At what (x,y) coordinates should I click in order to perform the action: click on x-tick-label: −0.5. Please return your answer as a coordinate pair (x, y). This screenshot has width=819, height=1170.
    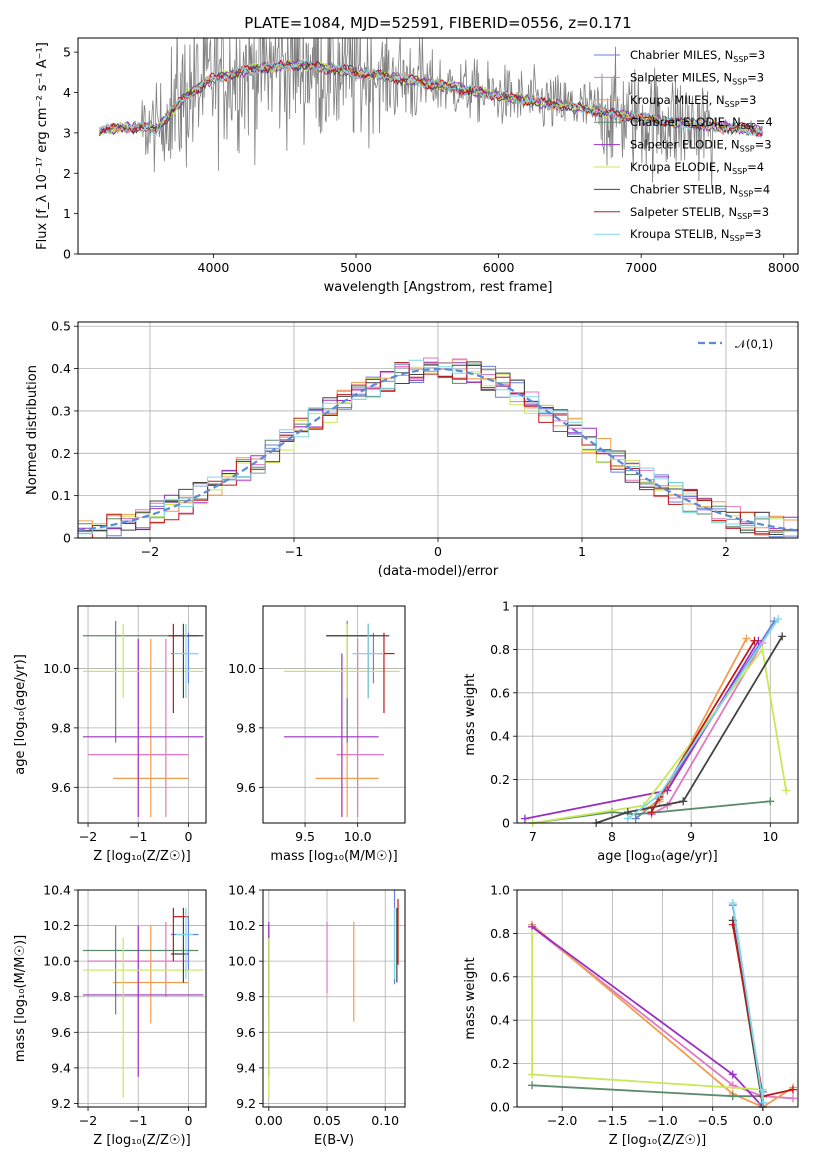
    Looking at the image, I should click on (713, 1120).